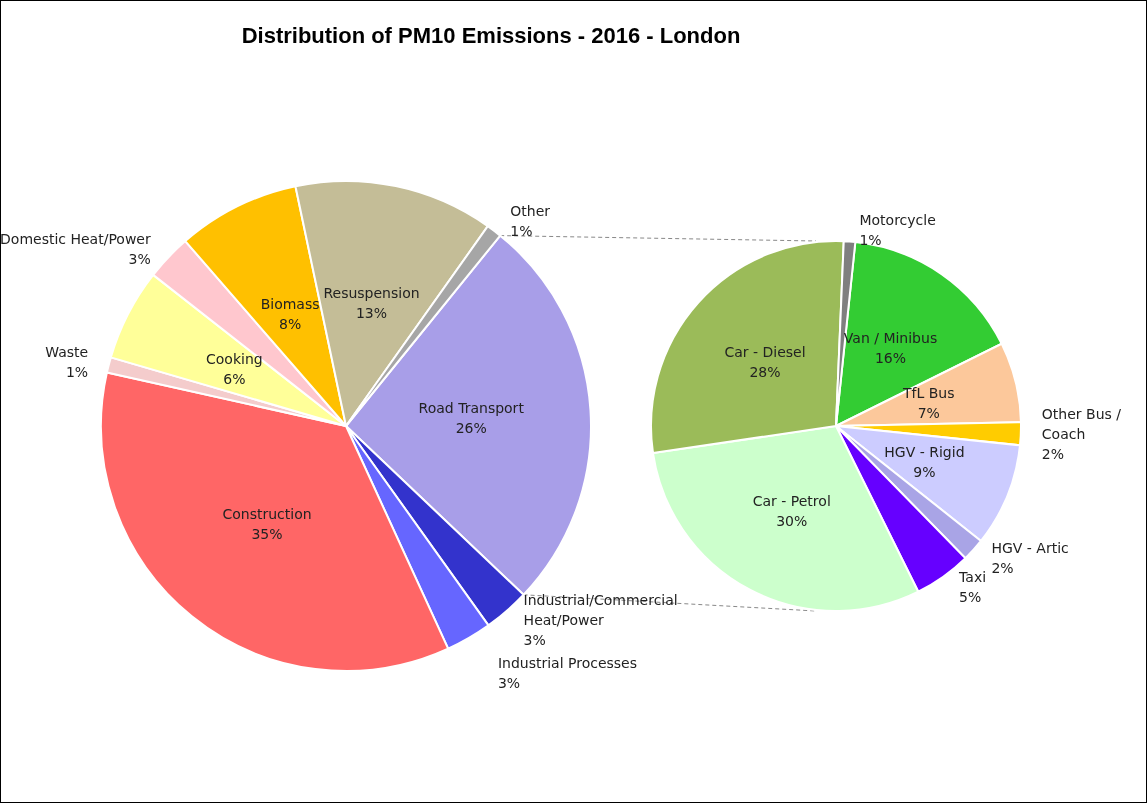 This screenshot has width=1147, height=803. Describe the element at coordinates (371, 293) in the screenshot. I see `slice-label: Resuspension` at that location.